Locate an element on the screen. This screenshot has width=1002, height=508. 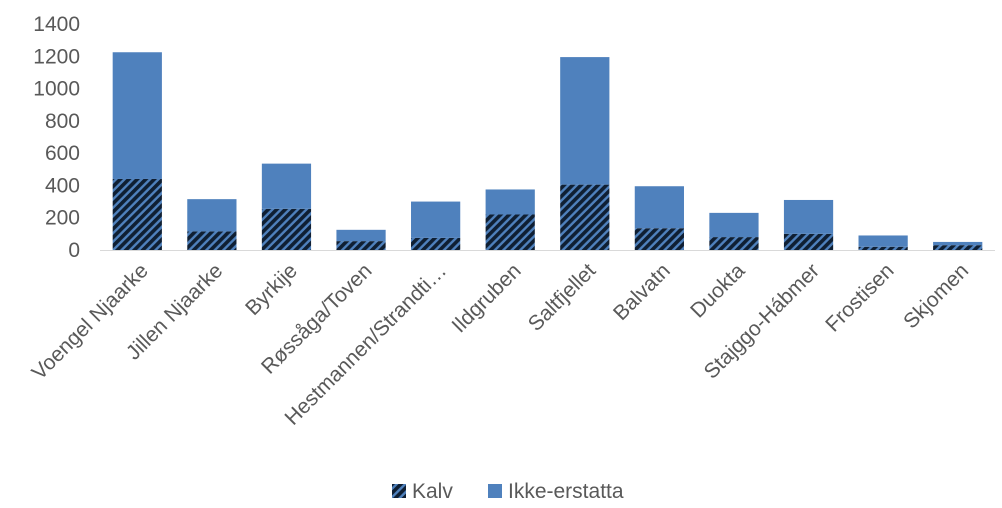
legend-label-kalv: Kalv is located at coordinates (432, 491).